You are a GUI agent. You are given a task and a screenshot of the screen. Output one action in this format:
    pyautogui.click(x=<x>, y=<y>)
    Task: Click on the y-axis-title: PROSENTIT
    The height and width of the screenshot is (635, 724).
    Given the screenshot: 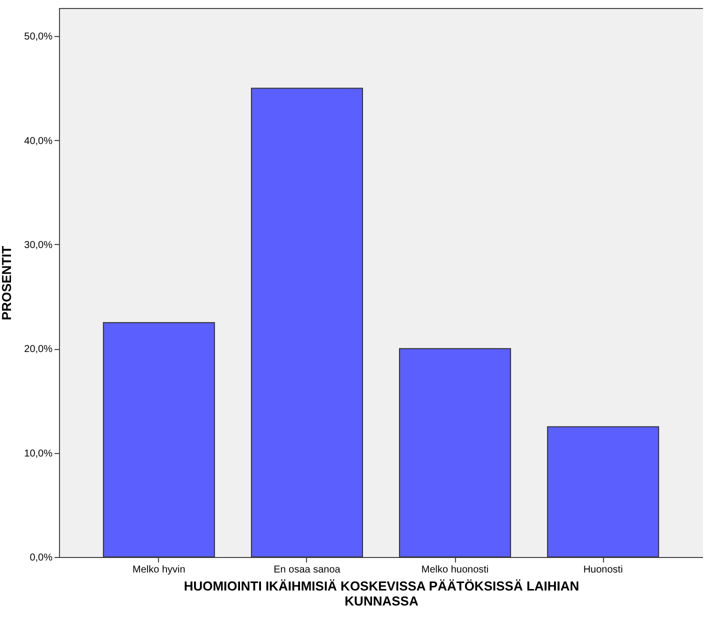 What is the action you would take?
    pyautogui.click(x=7, y=283)
    